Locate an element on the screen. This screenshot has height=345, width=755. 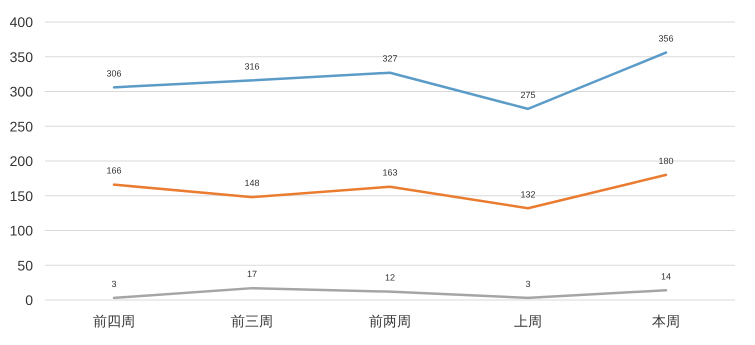
y-tick-label: 350 is located at coordinates (22, 56).